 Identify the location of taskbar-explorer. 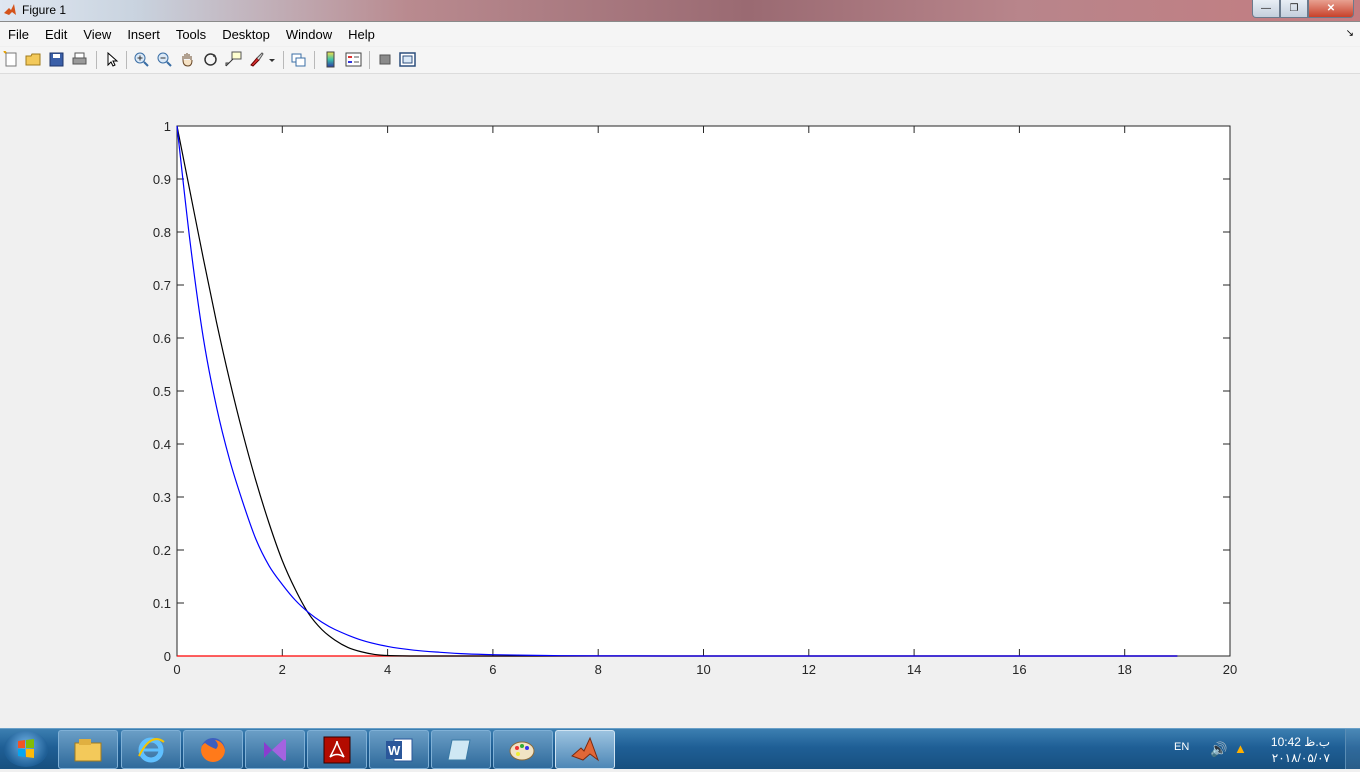
(88, 749).